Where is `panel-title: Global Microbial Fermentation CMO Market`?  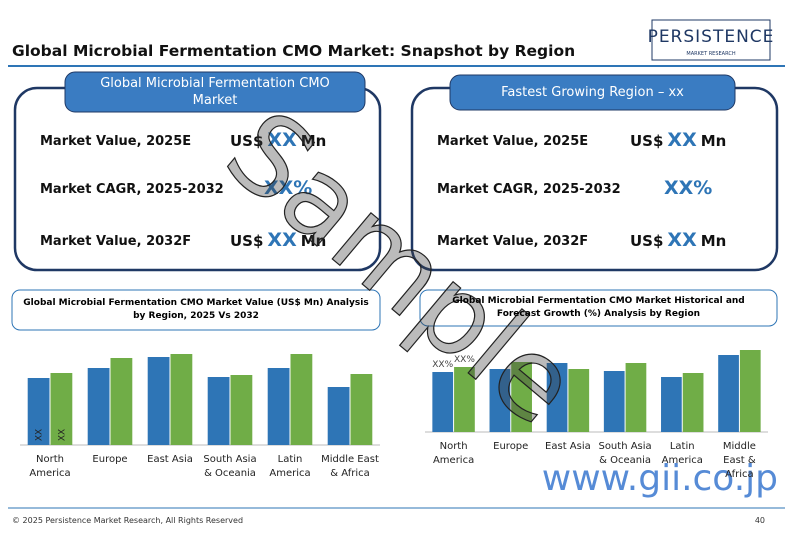 panel-title: Global Microbial Fermentation CMO Market is located at coordinates (215, 92).